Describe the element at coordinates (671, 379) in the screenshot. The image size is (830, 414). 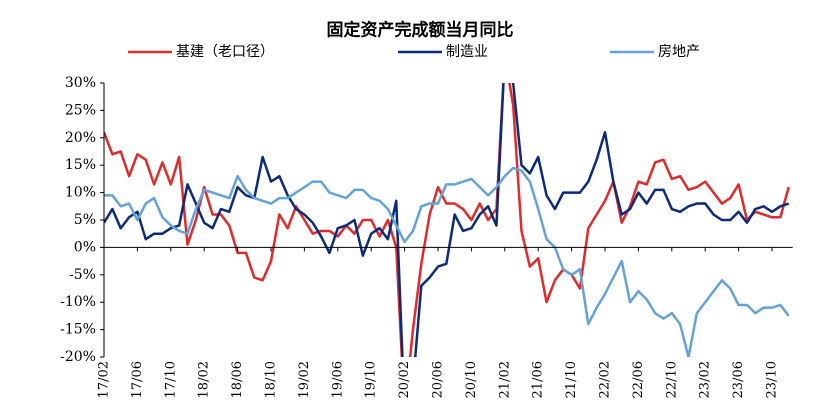
I see `x-tick-label: 22/10` at that location.